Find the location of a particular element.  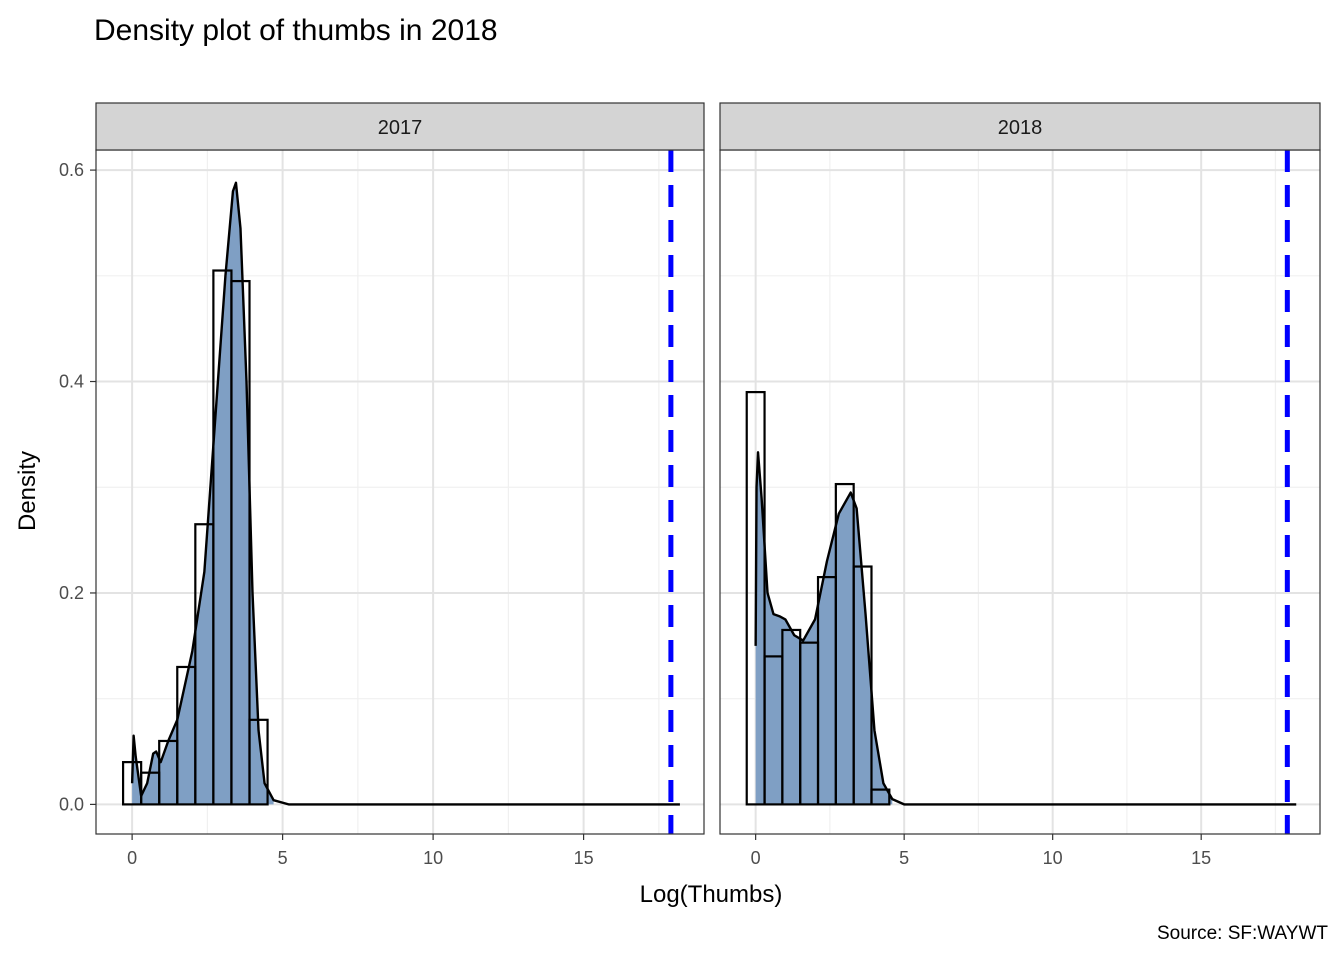

source-caption: Source: SF:WAYWT is located at coordinates (1242, 933).